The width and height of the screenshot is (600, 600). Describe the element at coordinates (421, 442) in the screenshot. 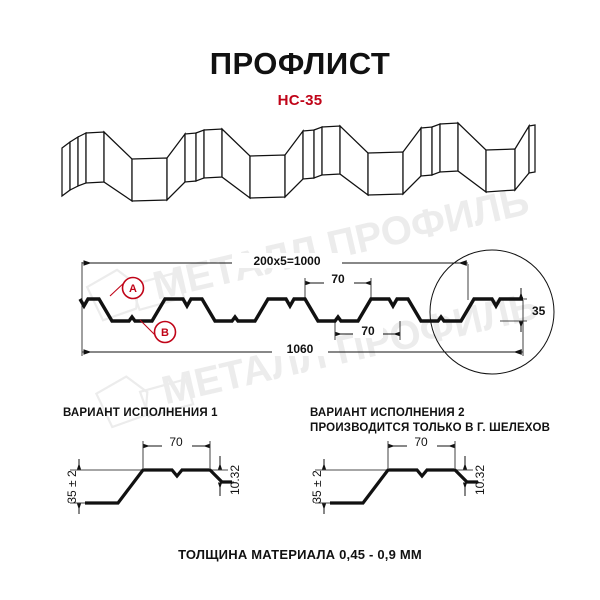

I see `variant-2-dim-top-width-label: 70` at that location.